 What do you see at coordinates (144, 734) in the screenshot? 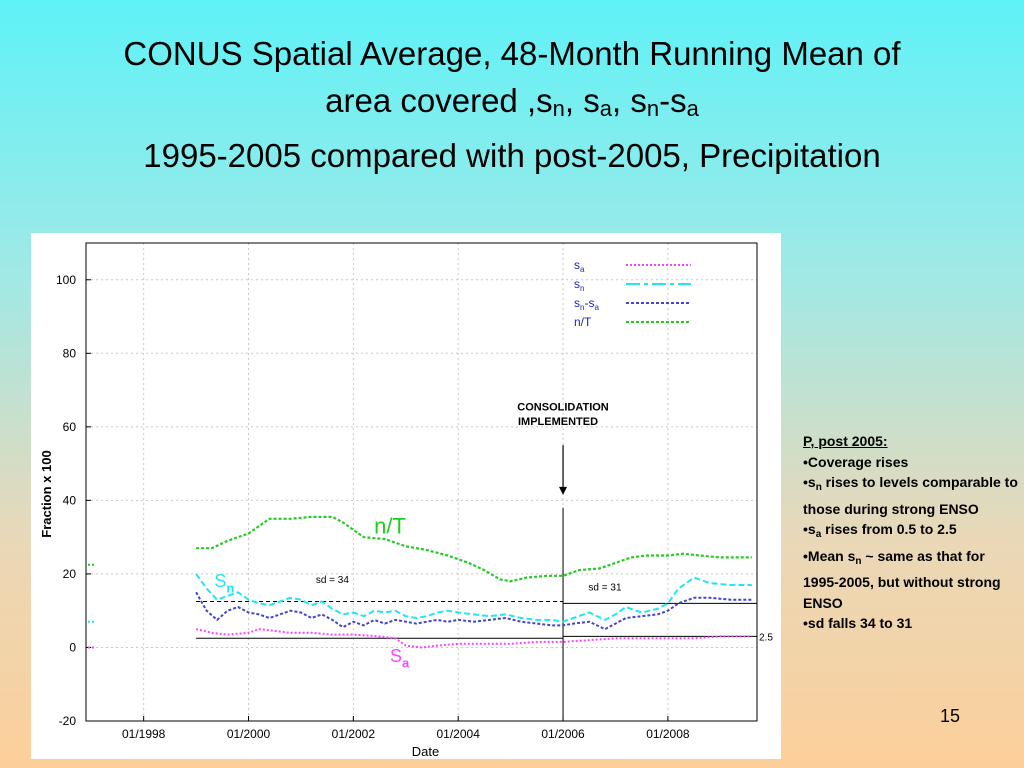
I see `x-tick-label: 01/1998` at bounding box center [144, 734].